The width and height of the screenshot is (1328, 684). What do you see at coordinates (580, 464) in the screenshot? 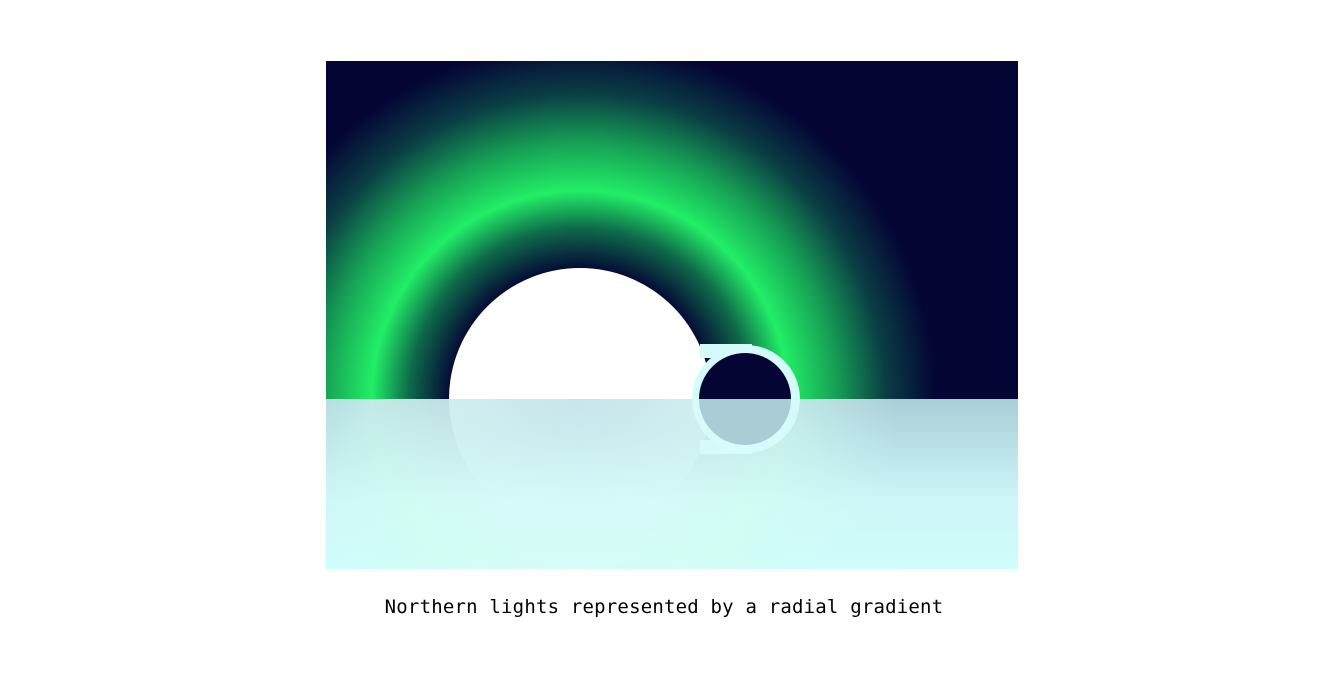
I see `moon-reflection` at bounding box center [580, 464].